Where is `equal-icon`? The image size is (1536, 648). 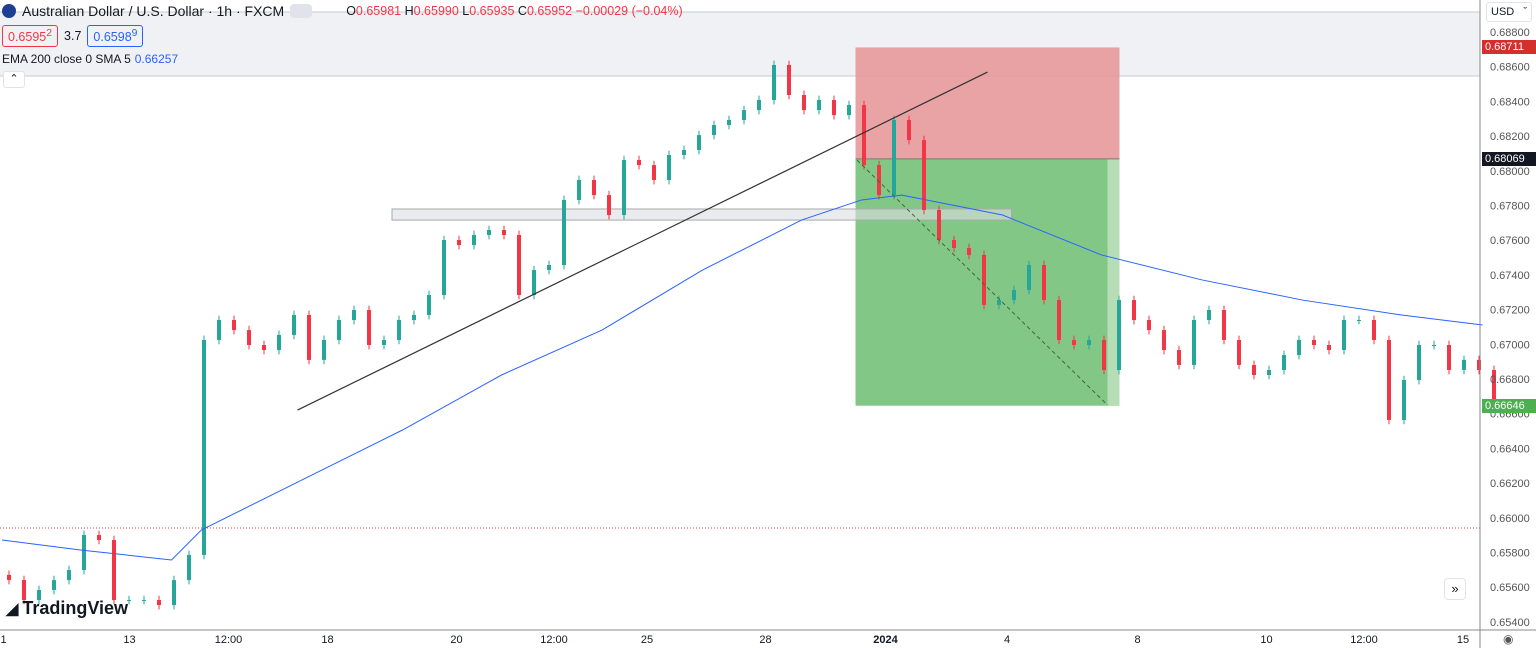
equal-icon is located at coordinates (301, 11).